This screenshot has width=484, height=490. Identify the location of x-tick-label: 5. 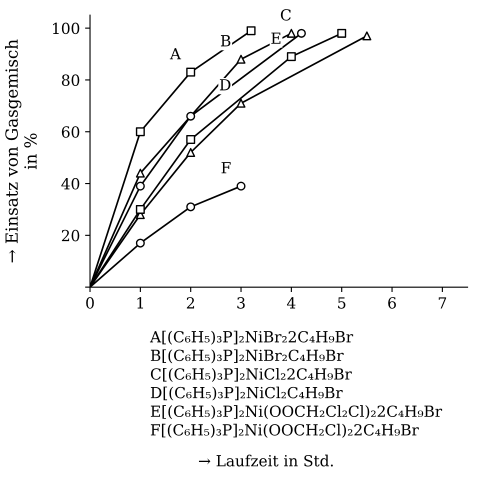
(342, 303).